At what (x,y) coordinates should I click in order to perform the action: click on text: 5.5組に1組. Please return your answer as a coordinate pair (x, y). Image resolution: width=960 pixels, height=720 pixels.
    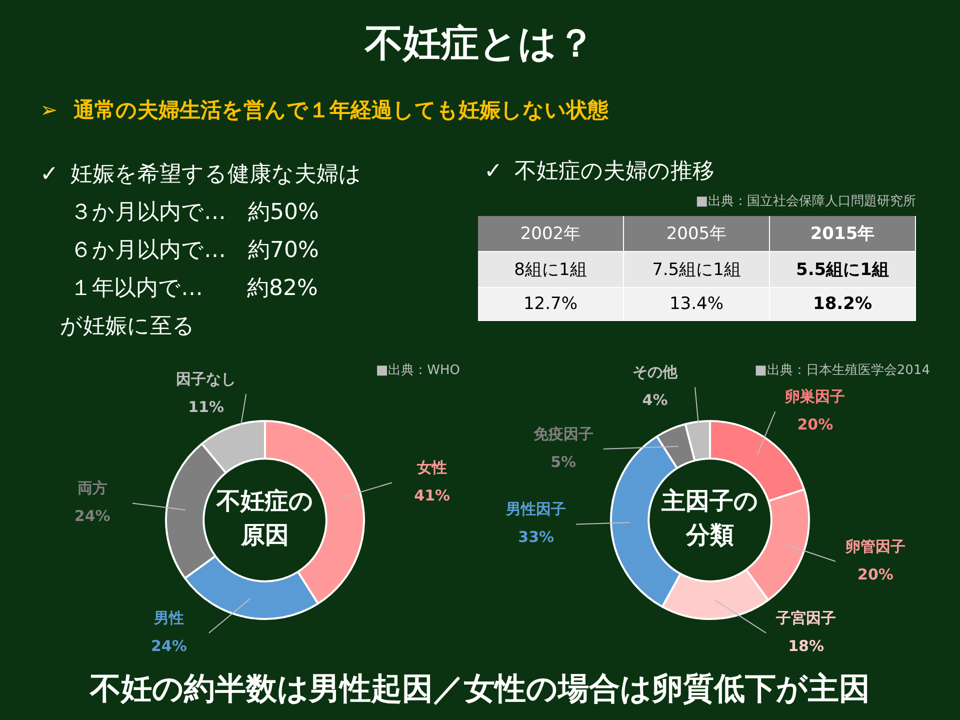
    Looking at the image, I should click on (843, 270).